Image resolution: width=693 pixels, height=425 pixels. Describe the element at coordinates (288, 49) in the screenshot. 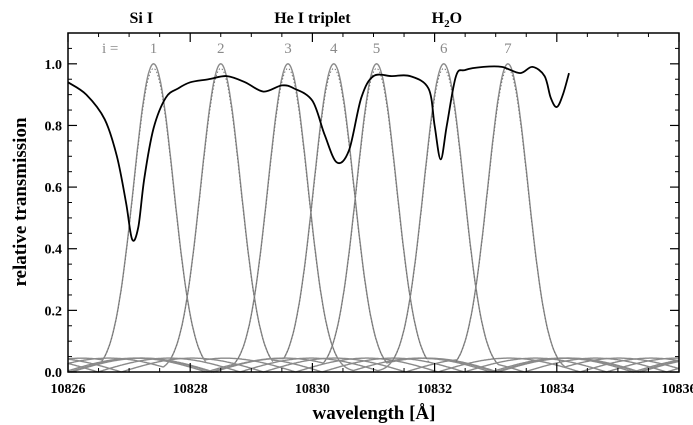

I see `filter-index-label-3: 3` at that location.